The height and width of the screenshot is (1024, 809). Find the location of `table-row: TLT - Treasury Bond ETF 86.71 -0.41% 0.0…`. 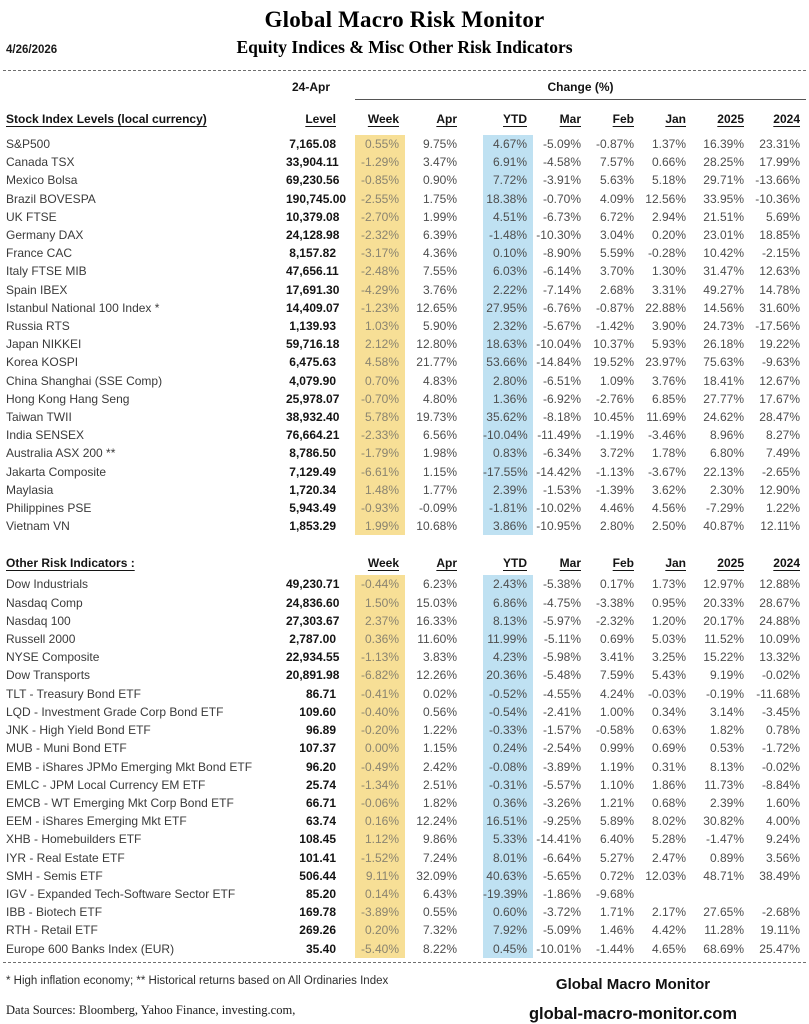

table-row: TLT - Treasury Bond ETF 86.71 -0.41% 0.0… is located at coordinates (404, 693).